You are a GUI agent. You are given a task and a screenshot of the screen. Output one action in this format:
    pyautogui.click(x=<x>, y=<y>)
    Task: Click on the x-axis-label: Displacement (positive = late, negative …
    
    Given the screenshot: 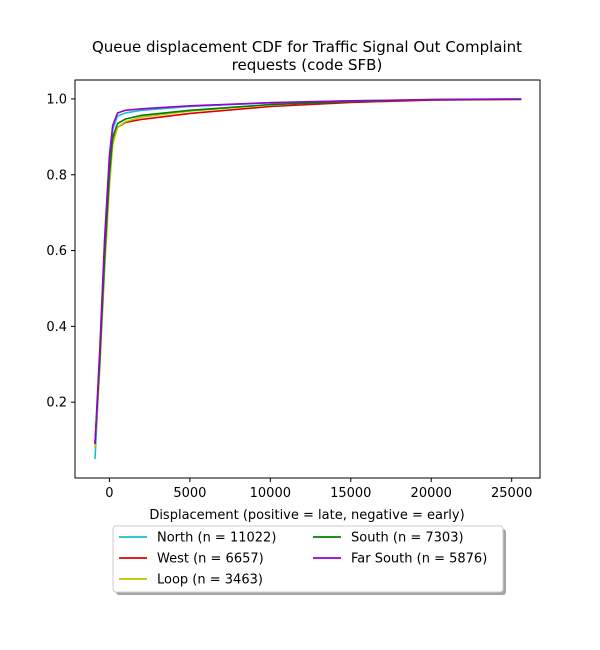 What is the action you would take?
    pyautogui.click(x=306, y=515)
    